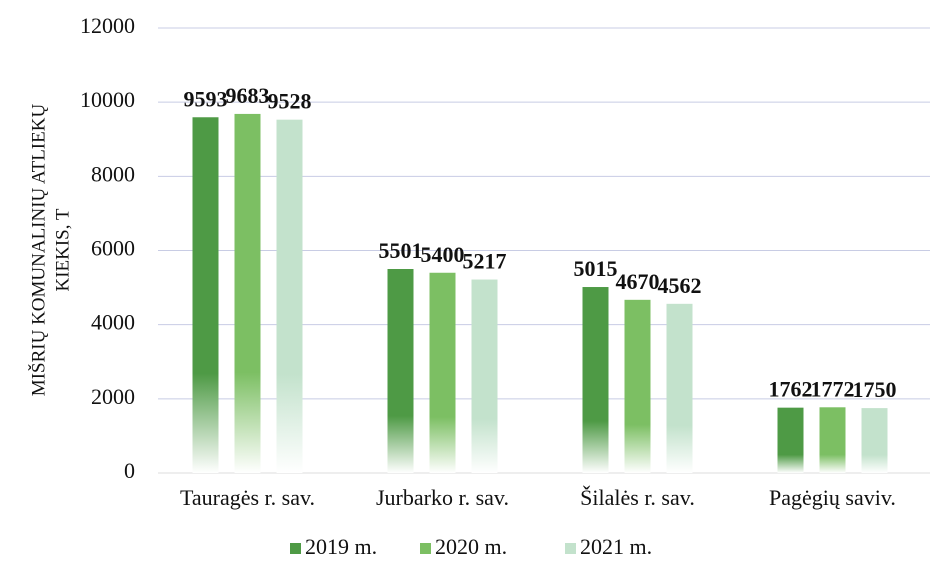 Image resolution: width=932 pixels, height=564 pixels. Describe the element at coordinates (443, 254) in the screenshot. I see `value-label: 5400` at that location.